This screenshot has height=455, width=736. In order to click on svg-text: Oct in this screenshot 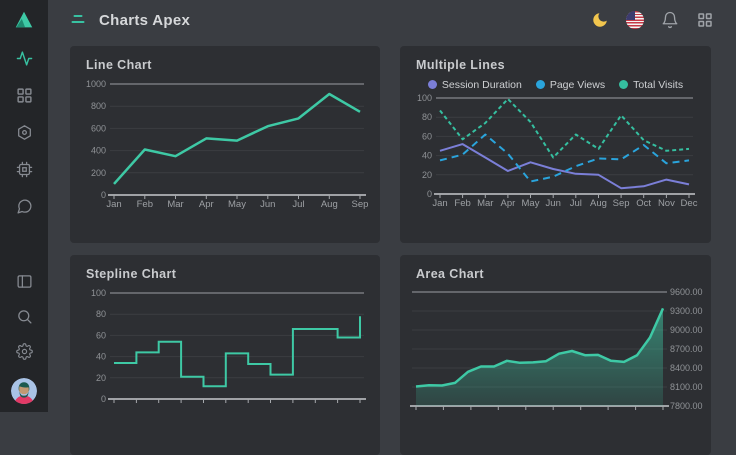, I will do `click(643, 203)`.